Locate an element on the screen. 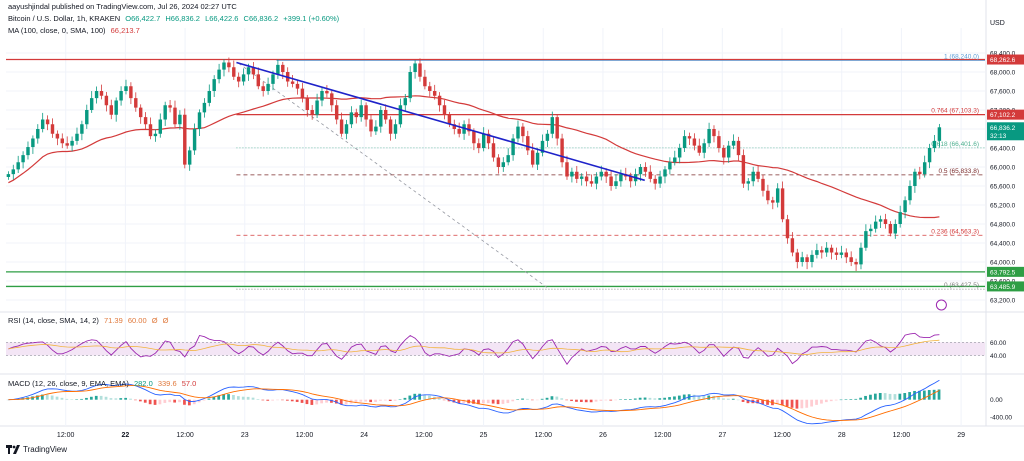 The width and height of the screenshot is (1024, 461). macd-label: MACD (12, 26, close, 9, EMA, EMA) is located at coordinates (68, 383).